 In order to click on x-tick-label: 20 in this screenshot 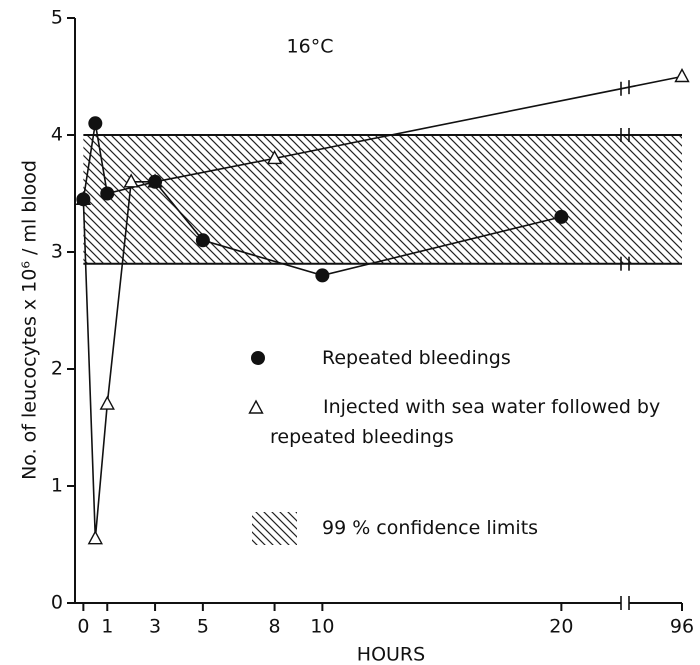, I will do `click(561, 627)`.